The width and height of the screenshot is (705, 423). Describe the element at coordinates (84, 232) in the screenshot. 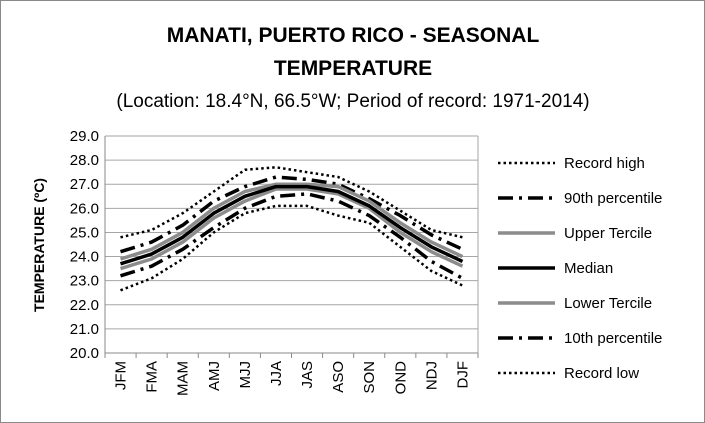

I see `y-tick-label: 25.0` at that location.